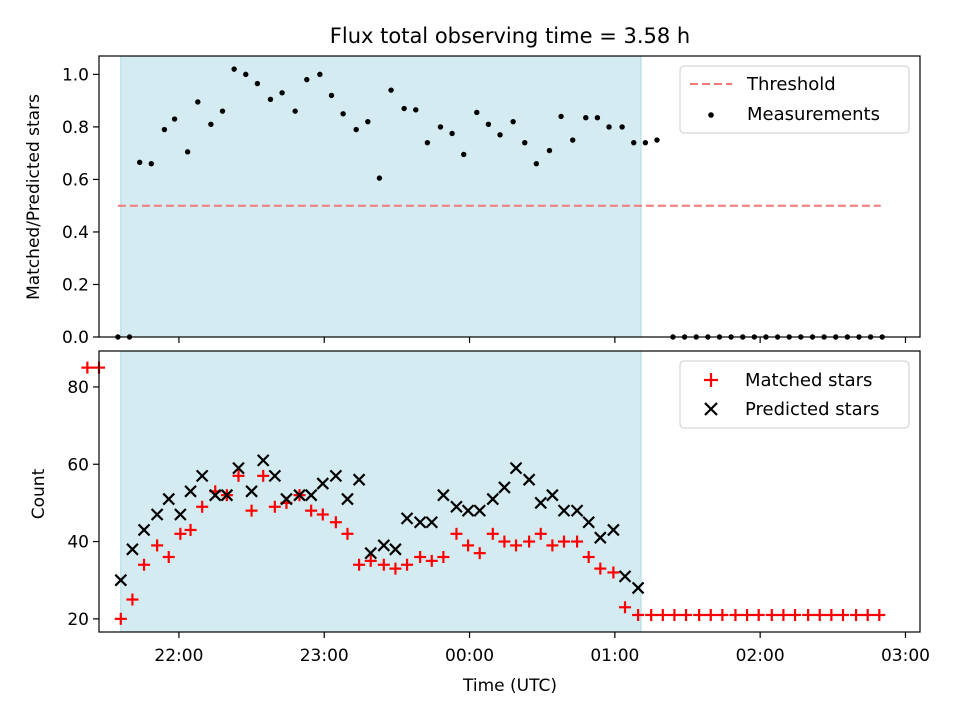  Describe the element at coordinates (78, 388) in the screenshot. I see `y-tick-label: 80` at that location.